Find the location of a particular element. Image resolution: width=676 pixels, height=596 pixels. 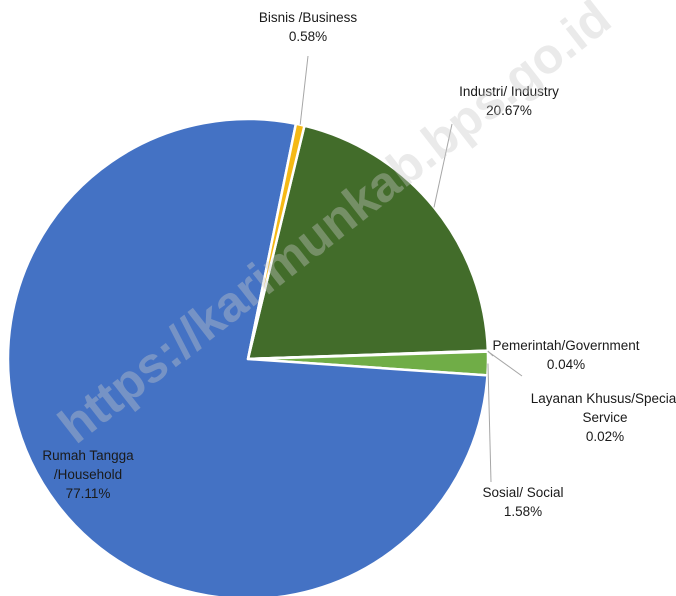

data-label-sosial-social: Sosial/ Social 1.58% is located at coordinates (522, 502).